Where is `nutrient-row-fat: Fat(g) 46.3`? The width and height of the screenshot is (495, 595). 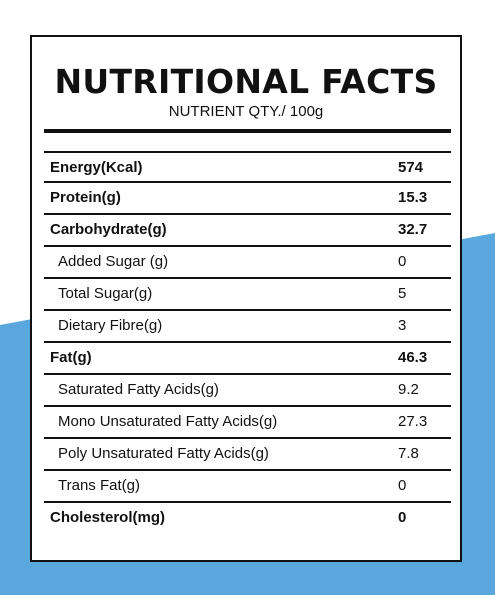 nutrient-row-fat: Fat(g) 46.3 is located at coordinates (247, 359).